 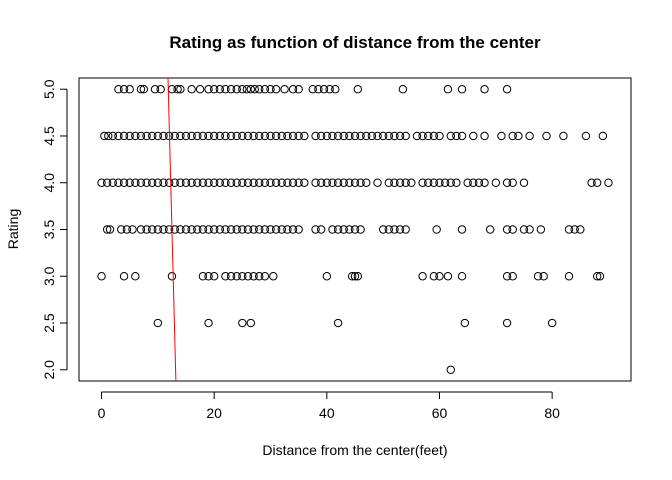 What do you see at coordinates (13, 229) in the screenshot?
I see `y-axis-label: Rating` at bounding box center [13, 229].